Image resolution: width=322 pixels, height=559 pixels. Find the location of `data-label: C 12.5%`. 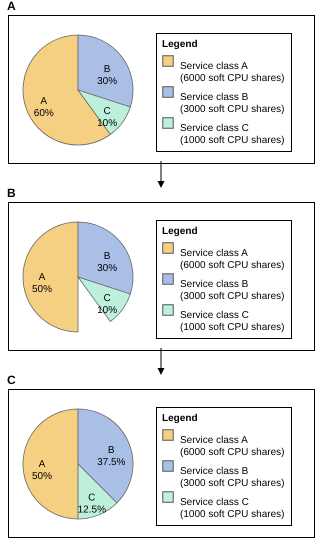

data-label: C 12.5% is located at coordinates (92, 504).